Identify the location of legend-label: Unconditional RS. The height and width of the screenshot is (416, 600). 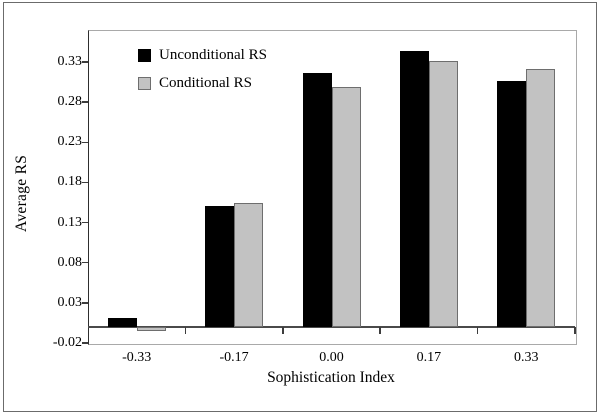
(213, 55).